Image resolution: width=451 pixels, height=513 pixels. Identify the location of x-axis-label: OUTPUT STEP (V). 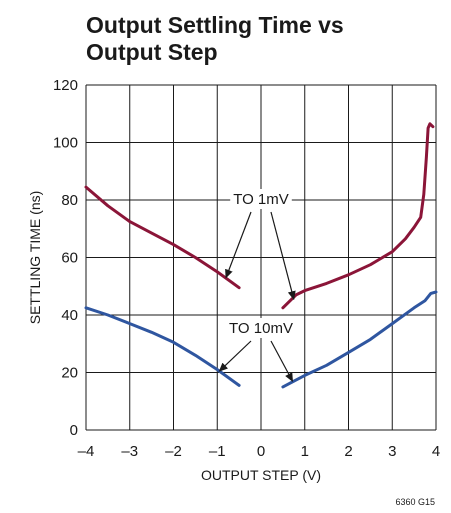
(261, 475).